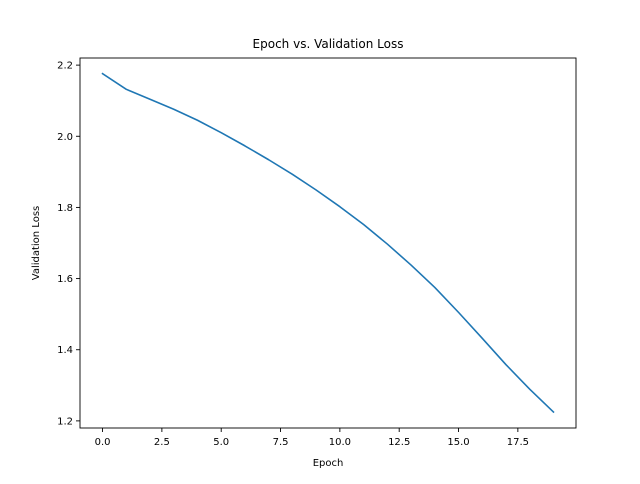  I want to click on x-tick-label: 2.5, so click(162, 442).